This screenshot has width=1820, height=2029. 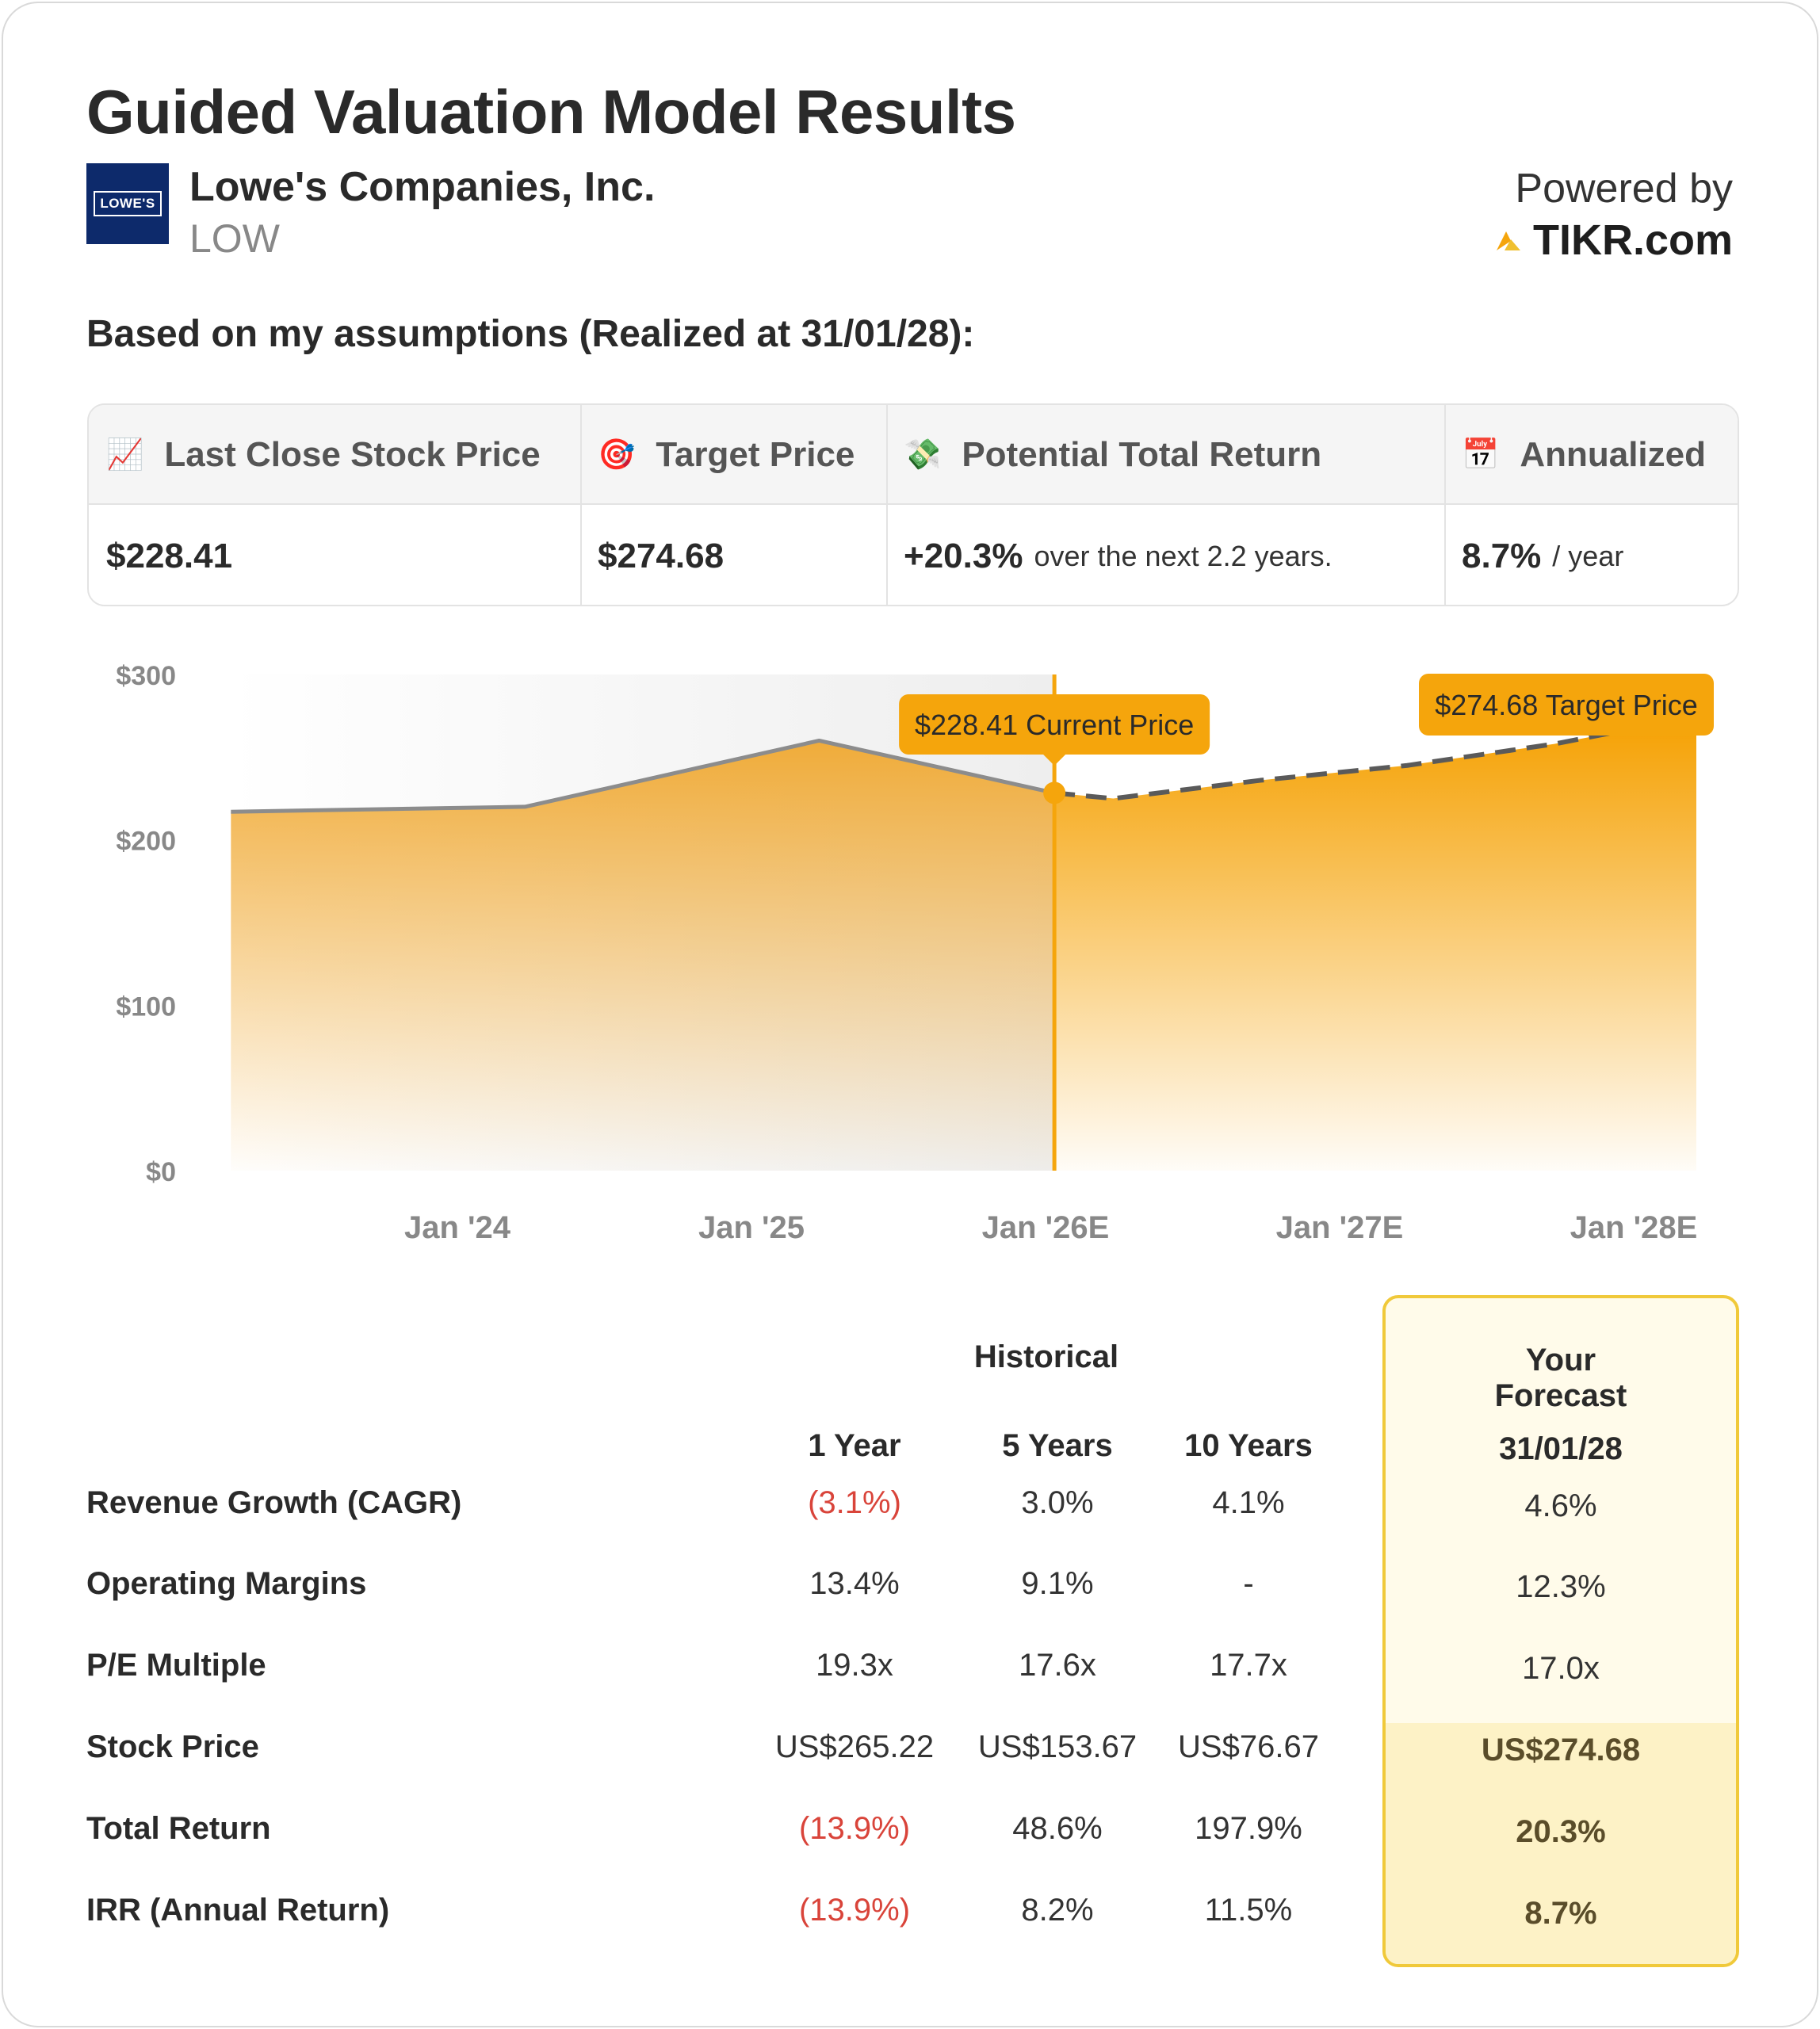 I want to click on x-tick-label: Jan '28E, so click(x=1634, y=1227).